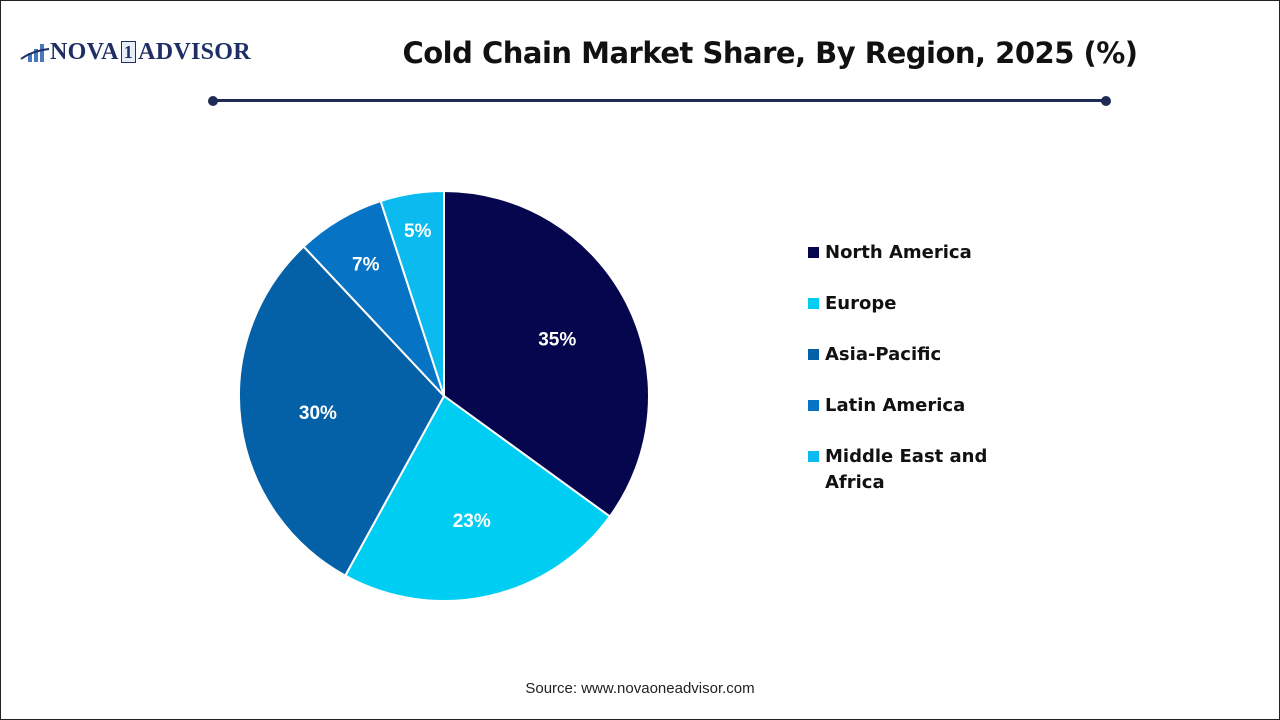 This screenshot has height=720, width=1280. Describe the element at coordinates (342, 411) in the screenshot. I see `pie-slice-asia-pacific` at that location.